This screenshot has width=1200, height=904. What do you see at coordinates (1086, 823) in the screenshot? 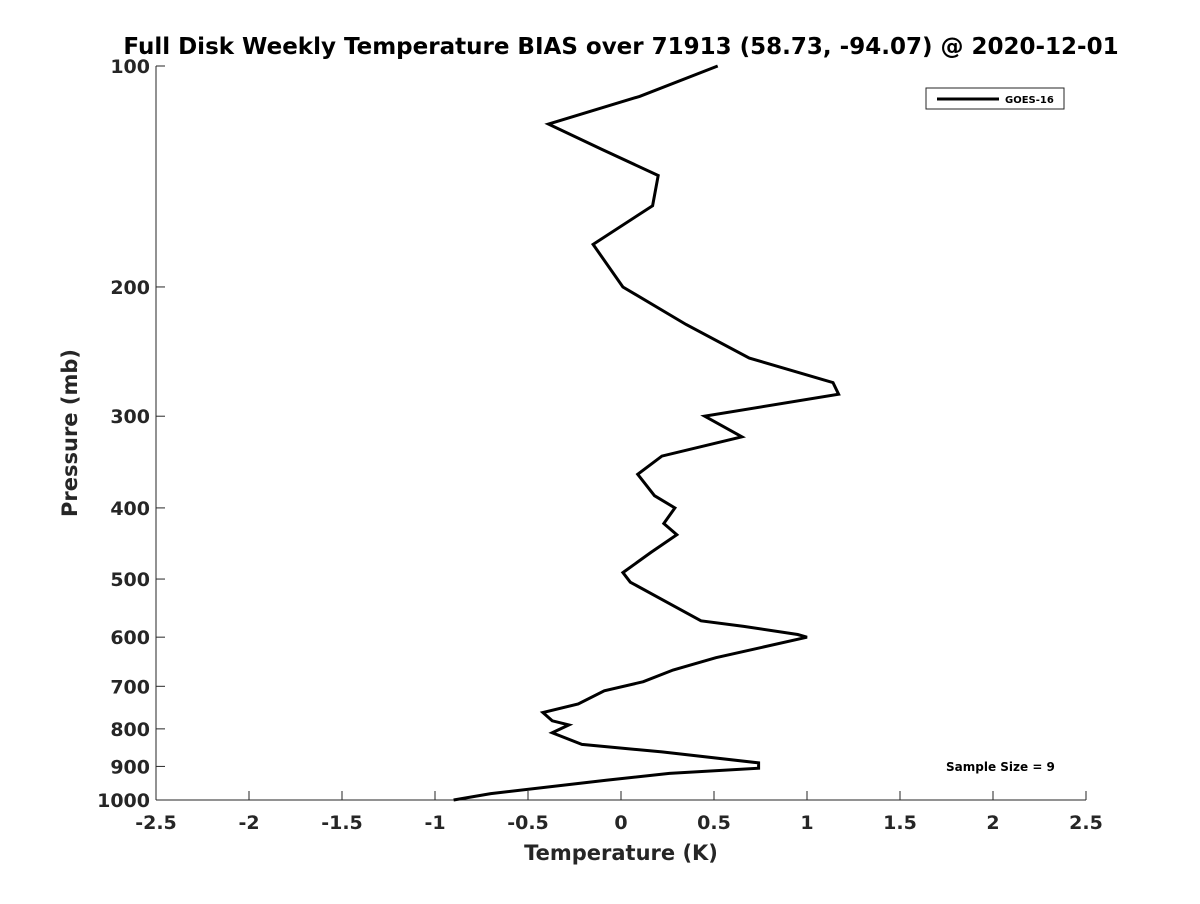
I see `x-tick-label: 2.5` at bounding box center [1086, 823].